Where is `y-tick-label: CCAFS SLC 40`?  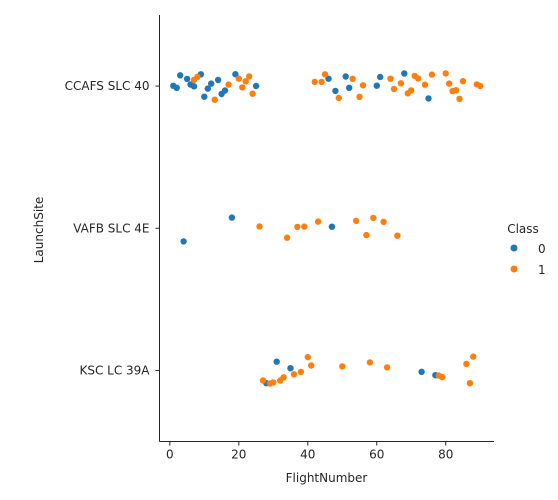
y-tick-label: CCAFS SLC 40 is located at coordinates (107, 86).